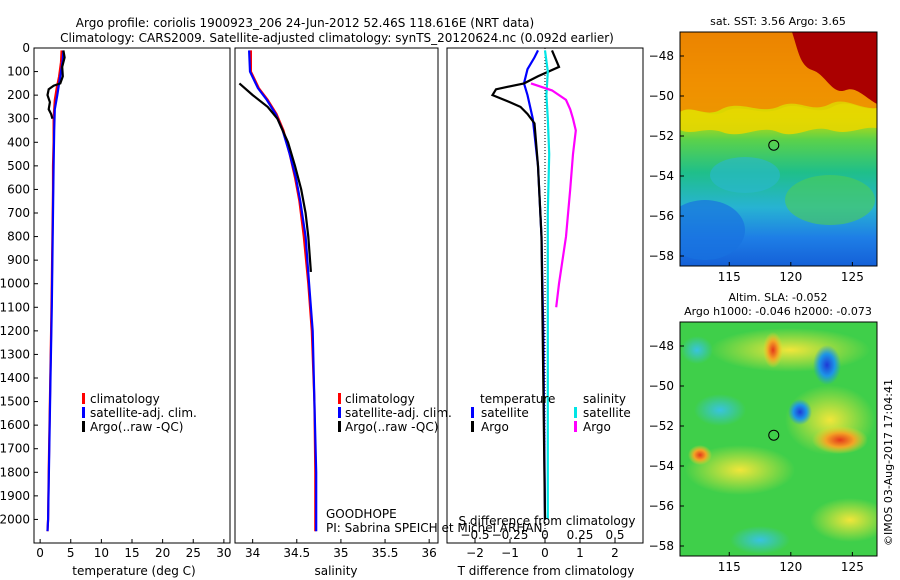 Image resolution: width=900 pixels, height=580 pixels. Describe the element at coordinates (888, 462) in the screenshot. I see `credit-label: ©IMOS 03-Aug-2017 17:04:41` at that location.